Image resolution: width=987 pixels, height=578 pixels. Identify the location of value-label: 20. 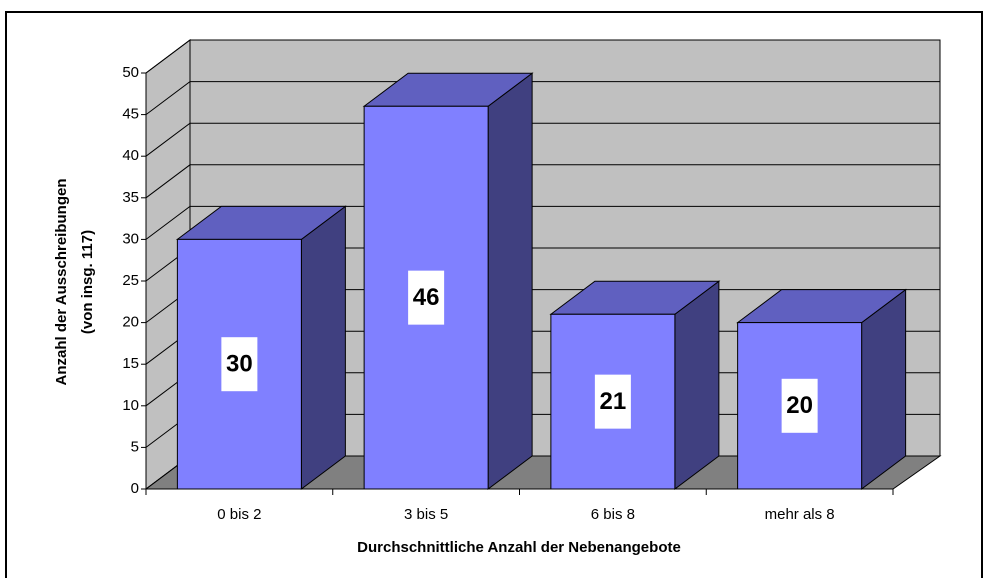
(799, 405).